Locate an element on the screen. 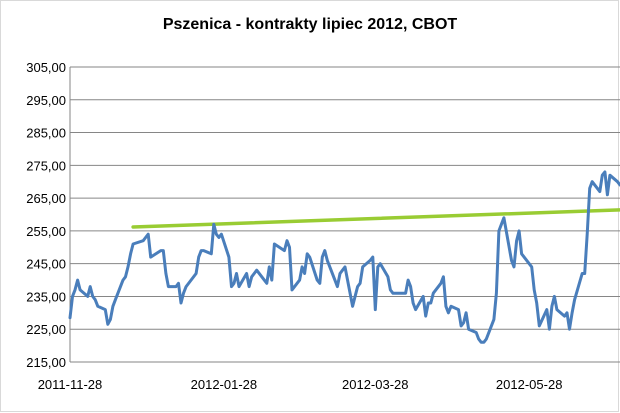 The height and width of the screenshot is (413, 620). x-tick-label: 2012-01-28 is located at coordinates (224, 384).